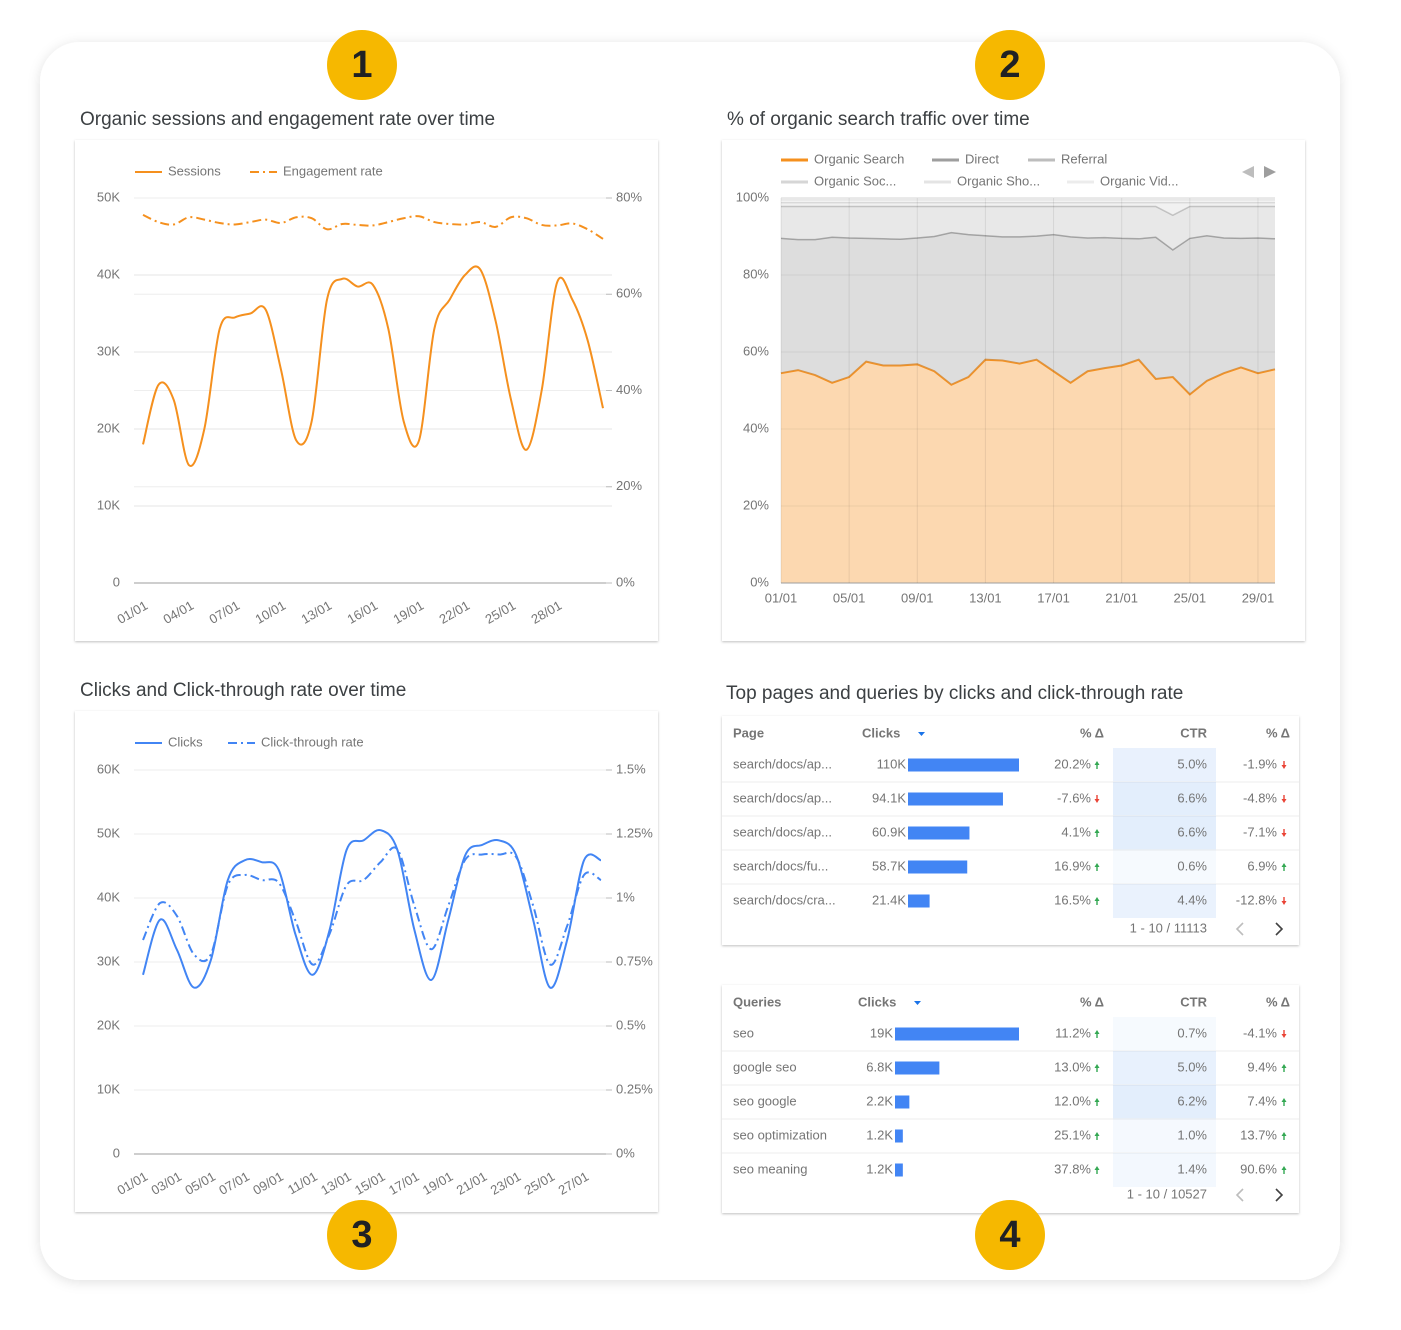 The height and width of the screenshot is (1330, 1401). I want to click on clicks-change: 12.0%, so click(1072, 1100).